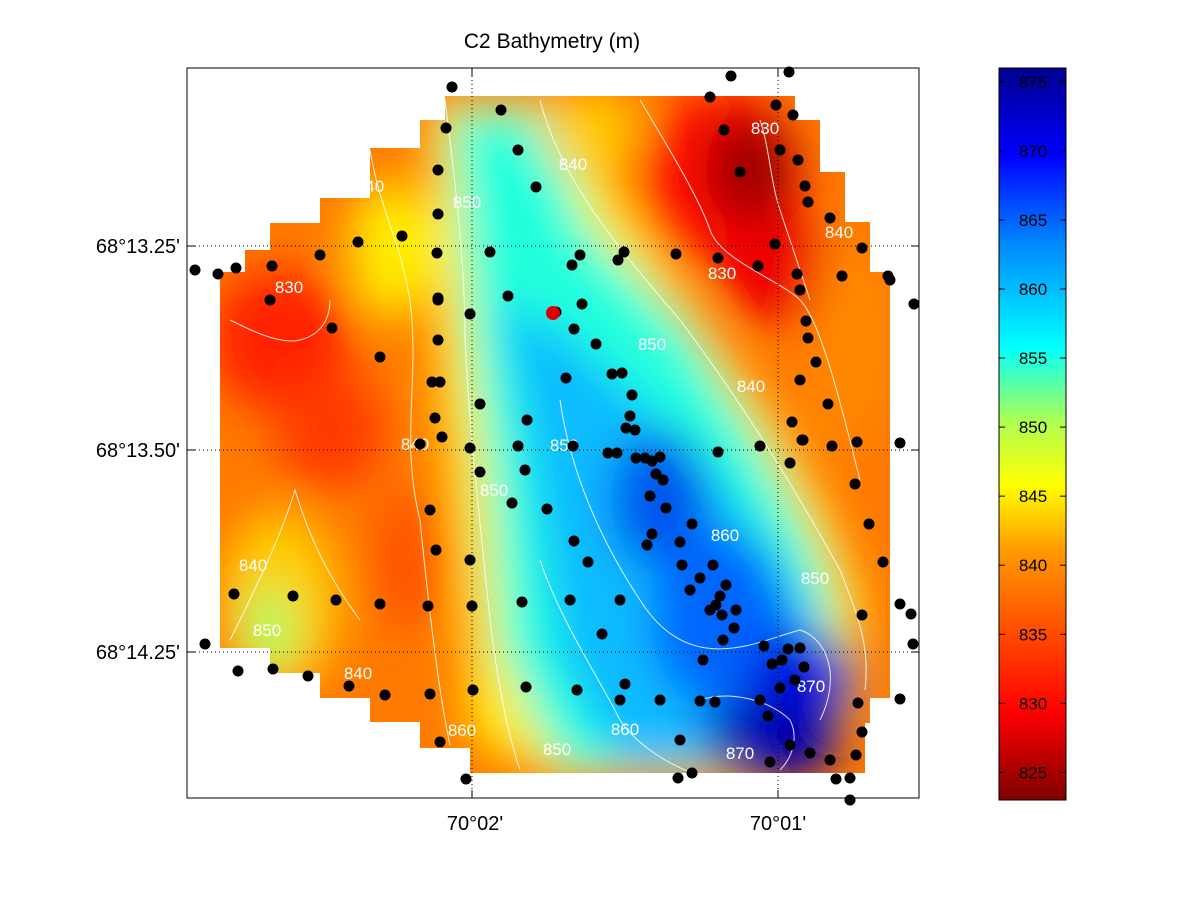 This screenshot has width=1200, height=900. What do you see at coordinates (462, 730) in the screenshot?
I see `contour-label: 860` at bounding box center [462, 730].